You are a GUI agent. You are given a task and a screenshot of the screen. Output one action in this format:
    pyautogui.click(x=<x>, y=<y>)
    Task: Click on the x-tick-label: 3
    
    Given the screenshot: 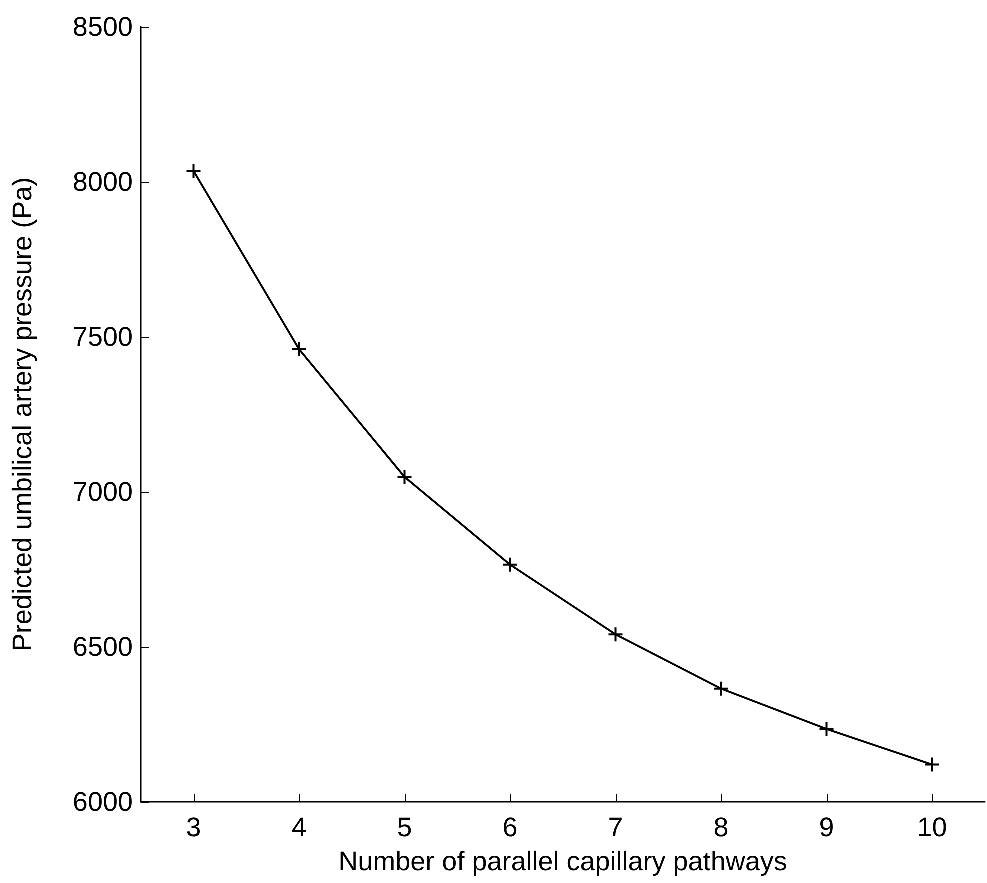 What is the action you would take?
    pyautogui.click(x=194, y=827)
    